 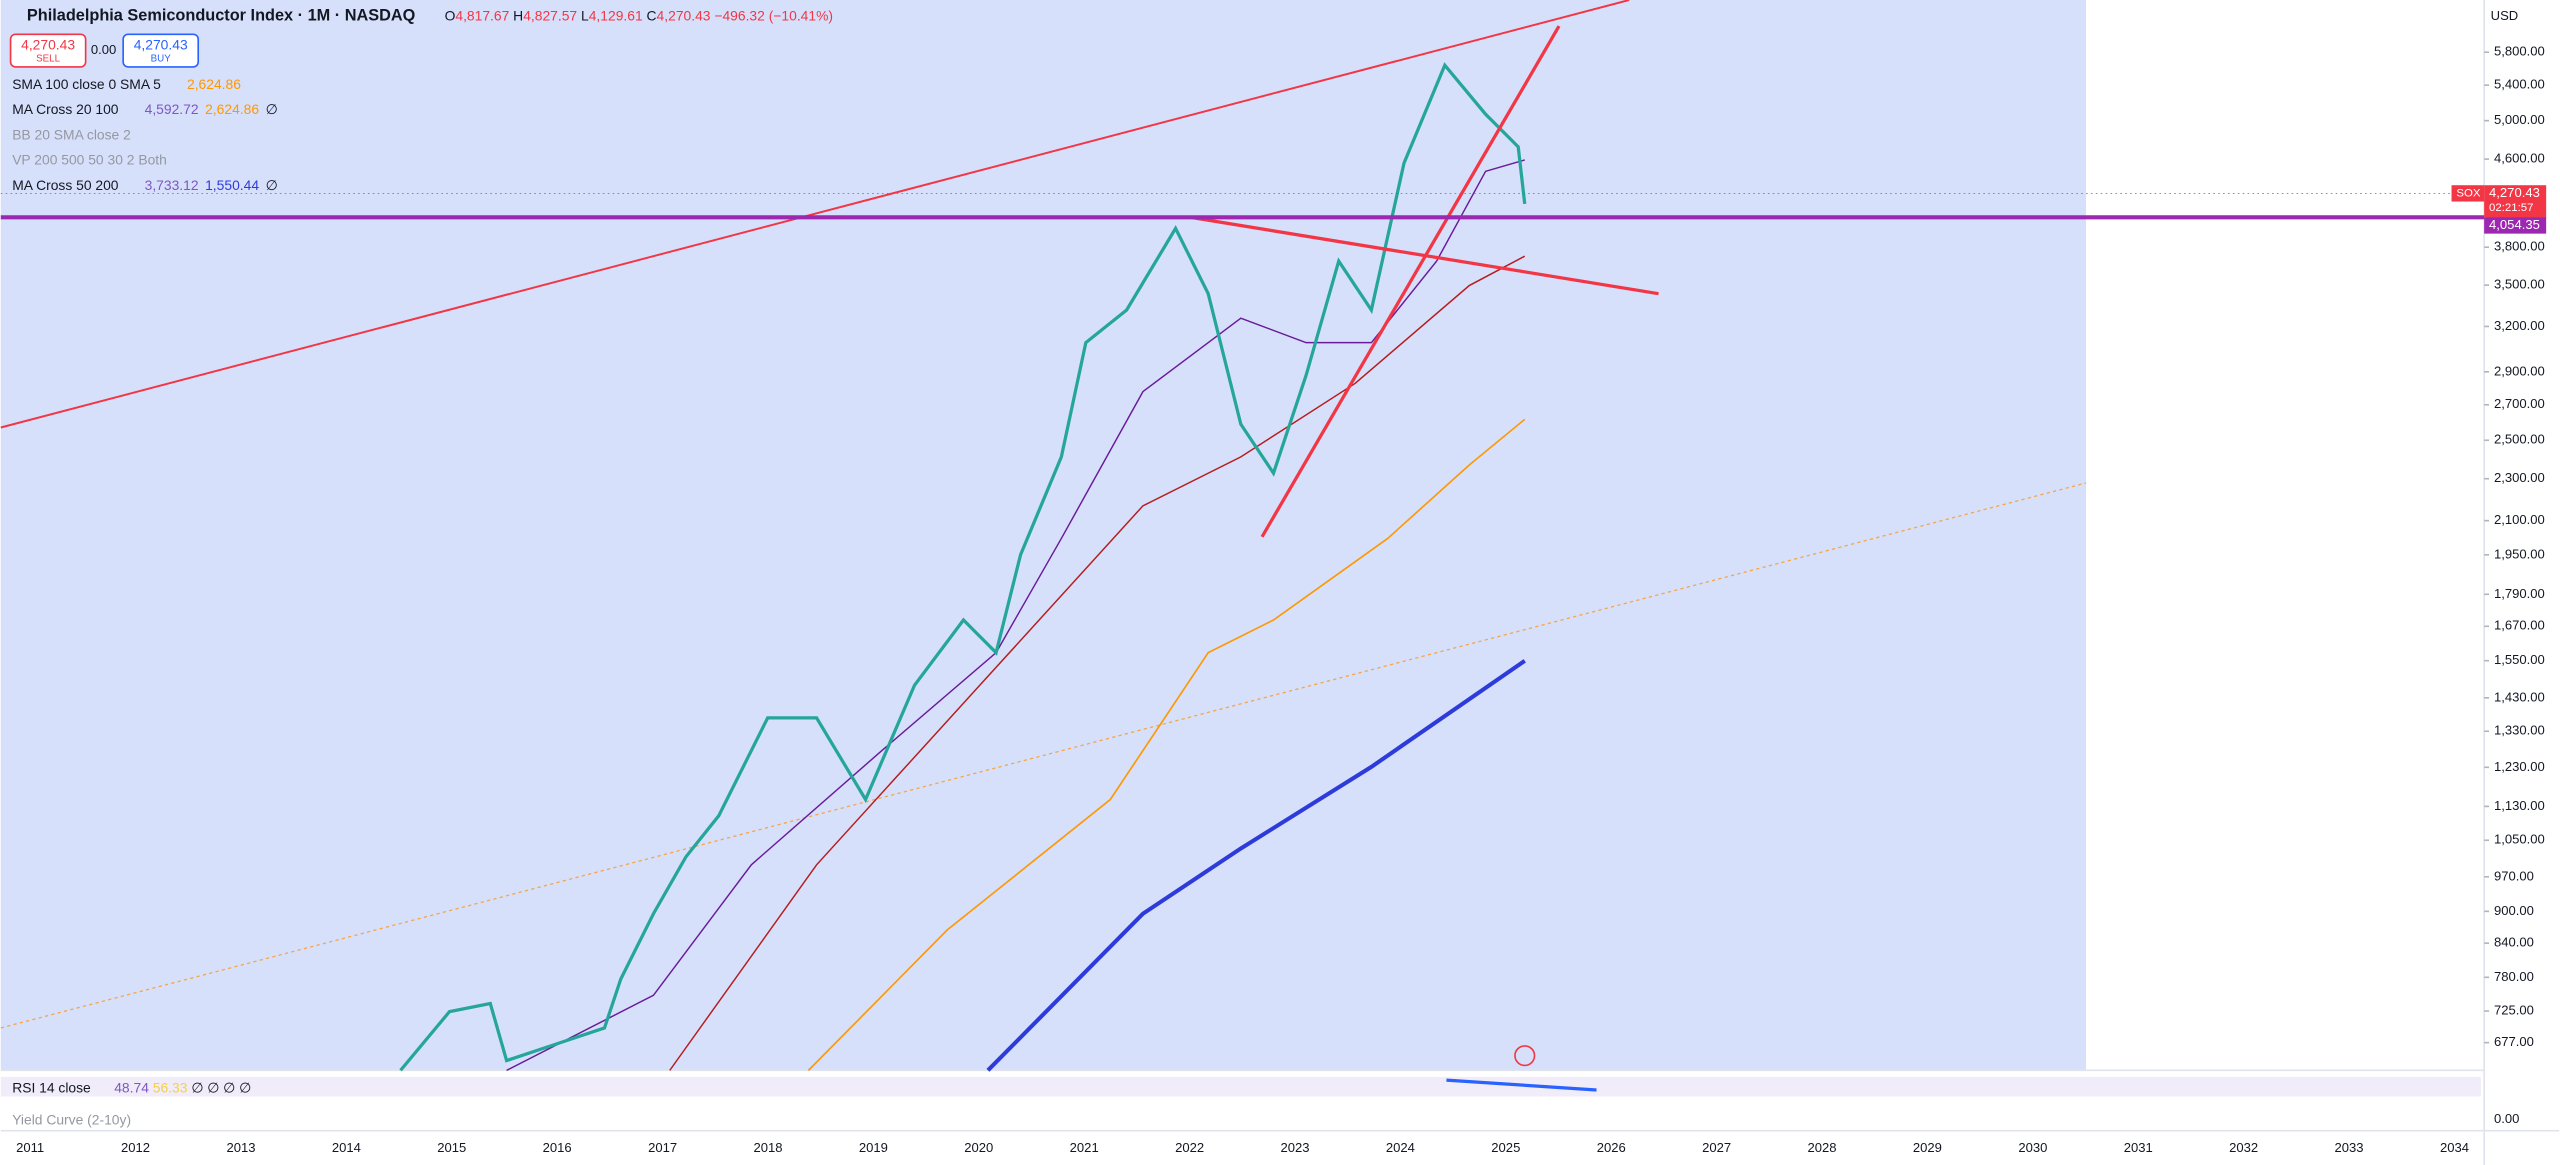 What do you see at coordinates (2519, 519) in the screenshot?
I see `price-tick-label: 2,100.00` at bounding box center [2519, 519].